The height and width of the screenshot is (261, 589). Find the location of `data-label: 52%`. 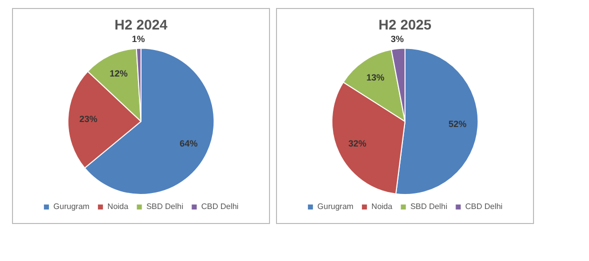

data-label: 52% is located at coordinates (457, 124).